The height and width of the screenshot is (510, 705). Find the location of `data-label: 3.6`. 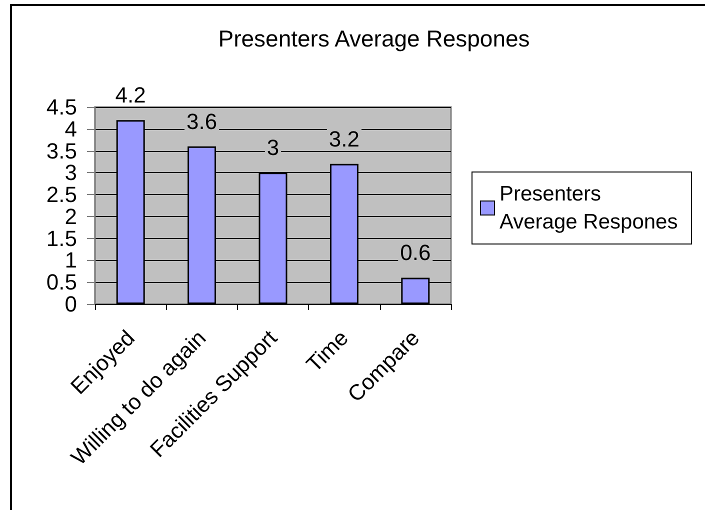

data-label: 3.6 is located at coordinates (202, 121).